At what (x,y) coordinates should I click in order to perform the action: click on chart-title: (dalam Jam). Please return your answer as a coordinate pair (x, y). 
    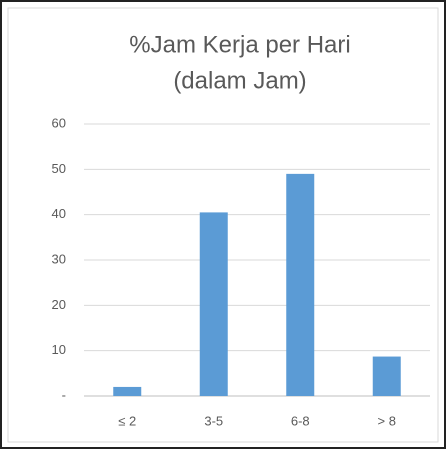
    Looking at the image, I should click on (239, 80).